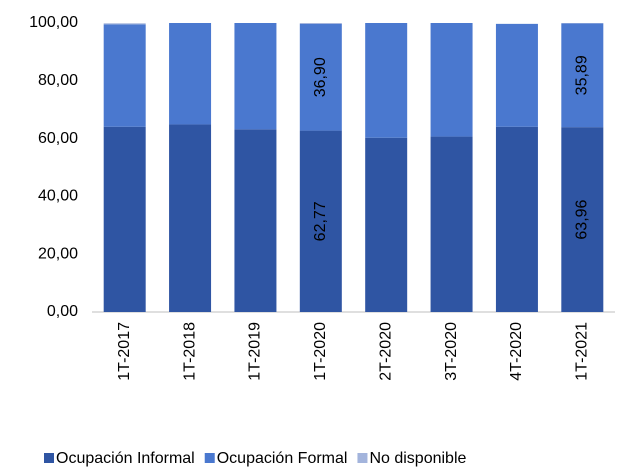 This screenshot has height=474, width=617. I want to click on legend-label: Ocupación Formal, so click(282, 458).